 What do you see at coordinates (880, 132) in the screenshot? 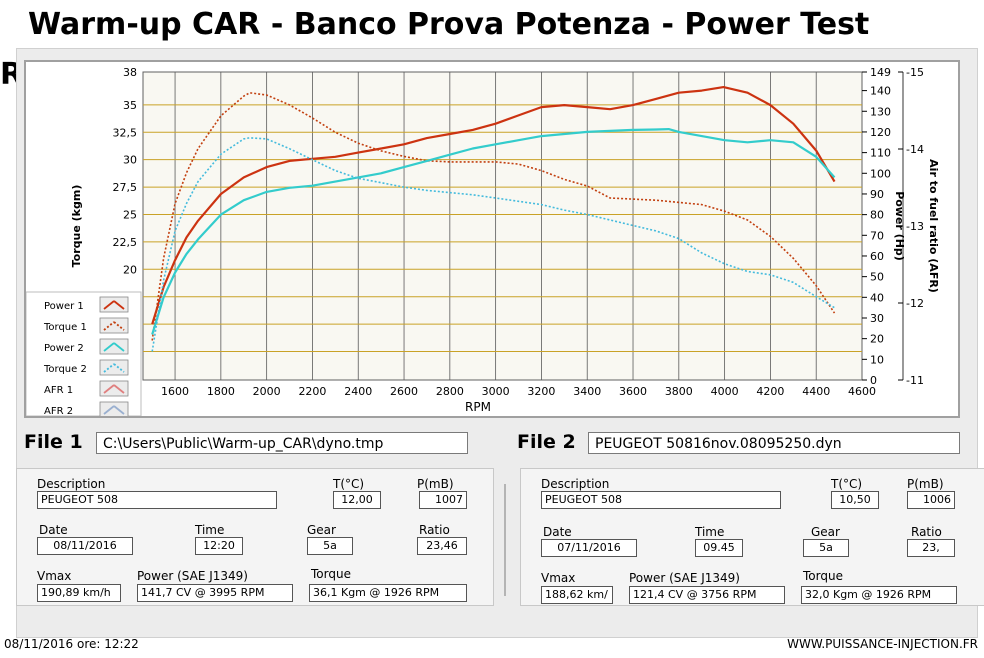
I see `power-tick-label: 120` at bounding box center [880, 132].